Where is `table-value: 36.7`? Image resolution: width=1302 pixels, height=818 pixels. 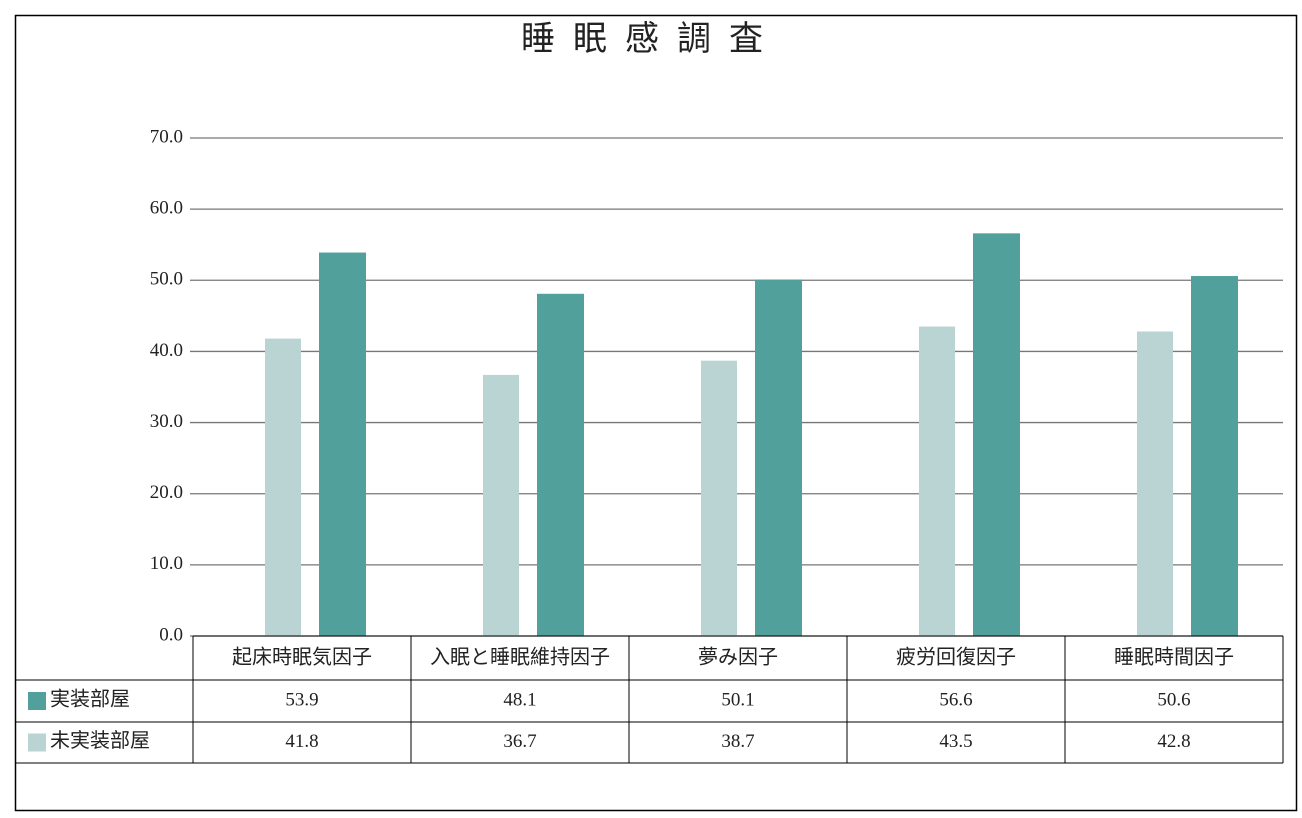
table-value: 36.7 is located at coordinates (519, 741).